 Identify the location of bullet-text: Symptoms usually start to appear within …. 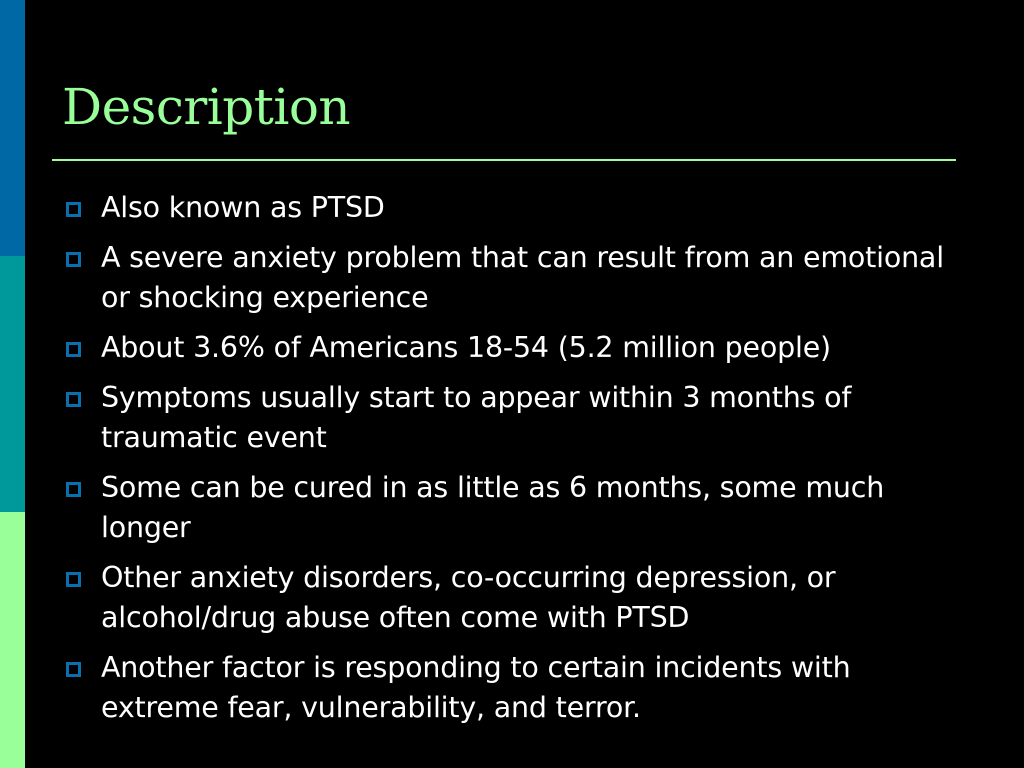
(476, 417).